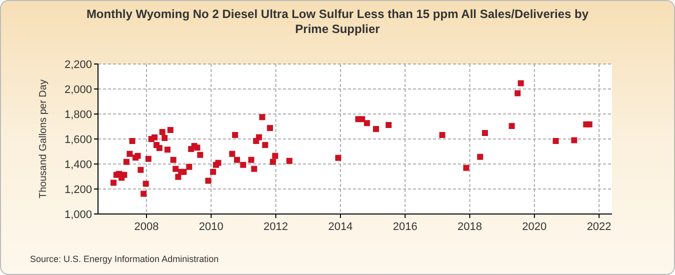 The image size is (675, 275). What do you see at coordinates (78, 114) in the screenshot?
I see `y-tick-label: 1,800` at bounding box center [78, 114].